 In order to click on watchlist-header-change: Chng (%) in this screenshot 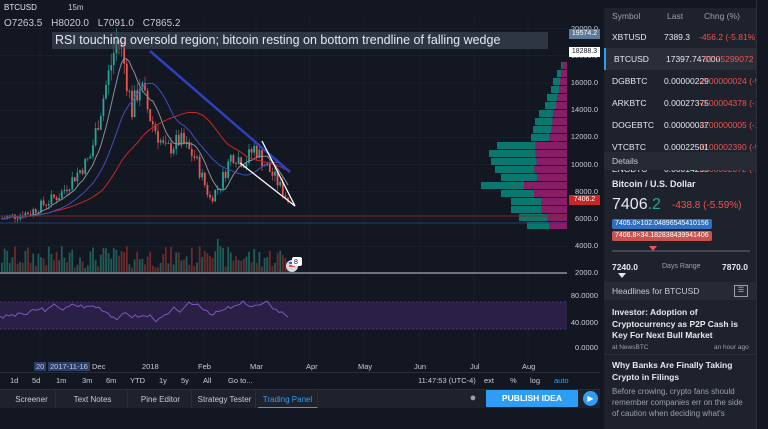, I will do `click(722, 16)`.